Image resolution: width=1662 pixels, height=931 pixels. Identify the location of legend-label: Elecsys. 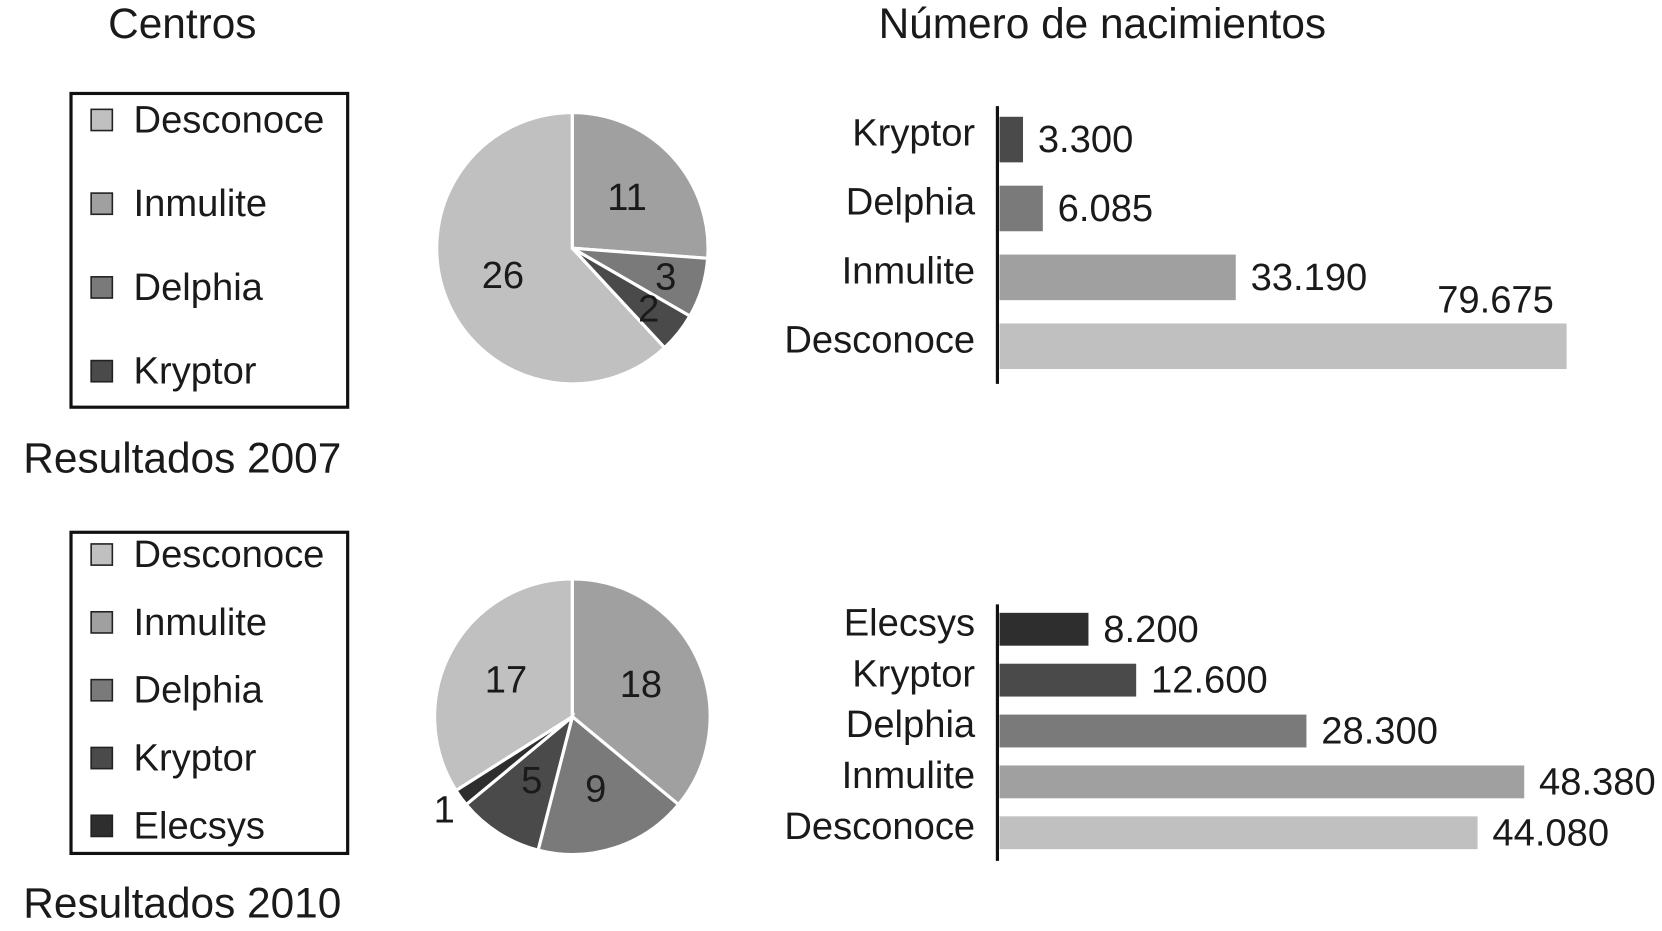
(199, 825).